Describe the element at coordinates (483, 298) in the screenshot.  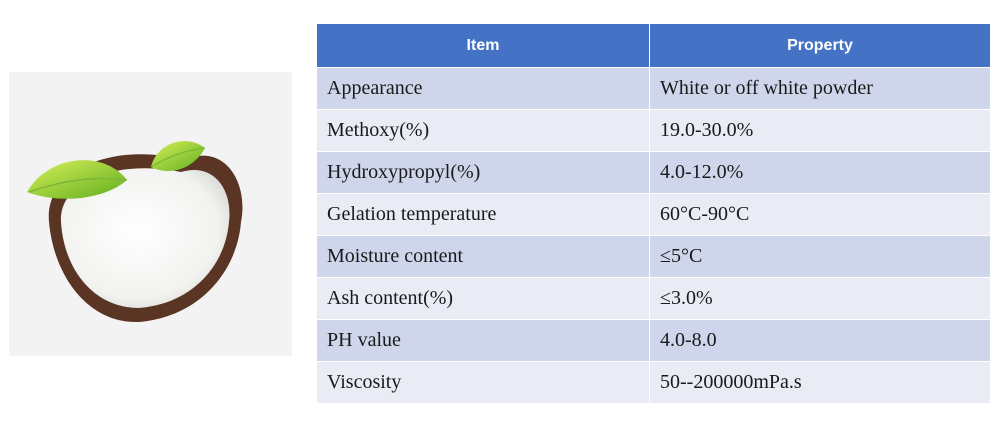
I see `item-cell: Ash content(%)` at that location.